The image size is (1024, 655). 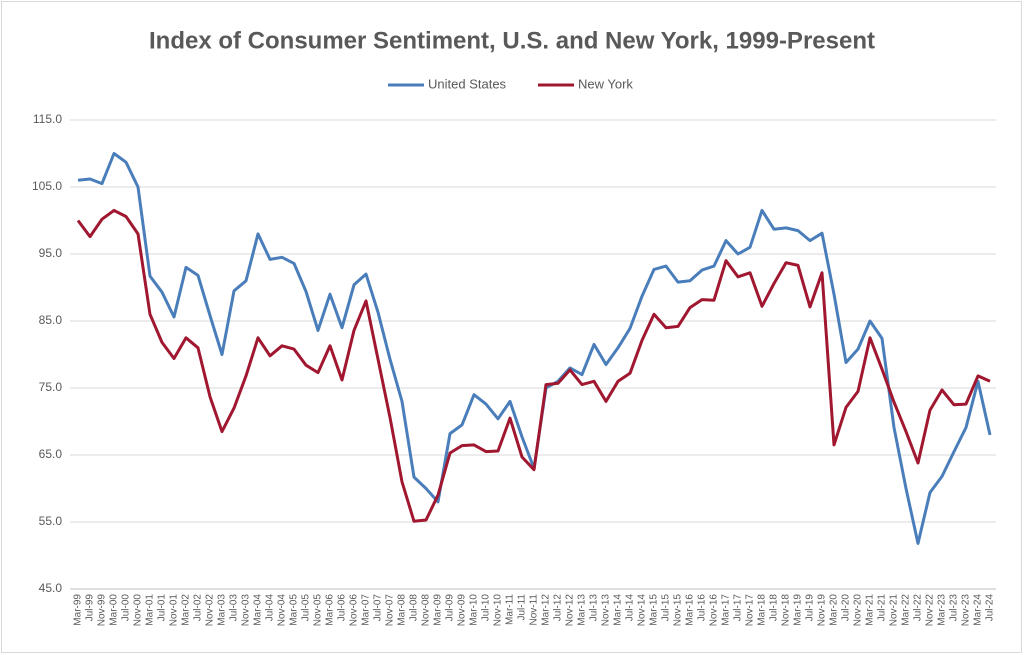 I want to click on x-tick-label: Mar-21, so click(x=870, y=610).